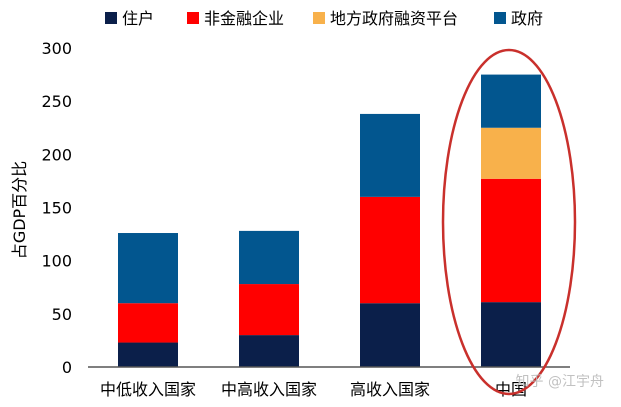 This screenshot has width=621, height=407. What do you see at coordinates (394, 18) in the screenshot?
I see `legend-label: 地方政府融资平台` at bounding box center [394, 18].